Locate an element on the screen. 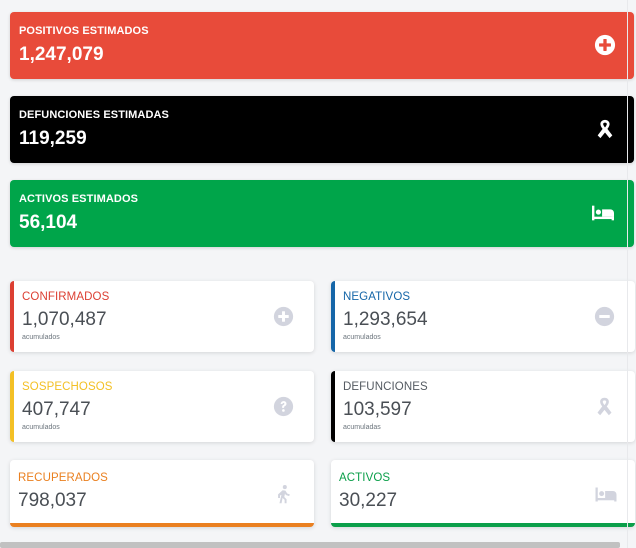 The height and width of the screenshot is (548, 636). card-value: 30,227 is located at coordinates (368, 500).